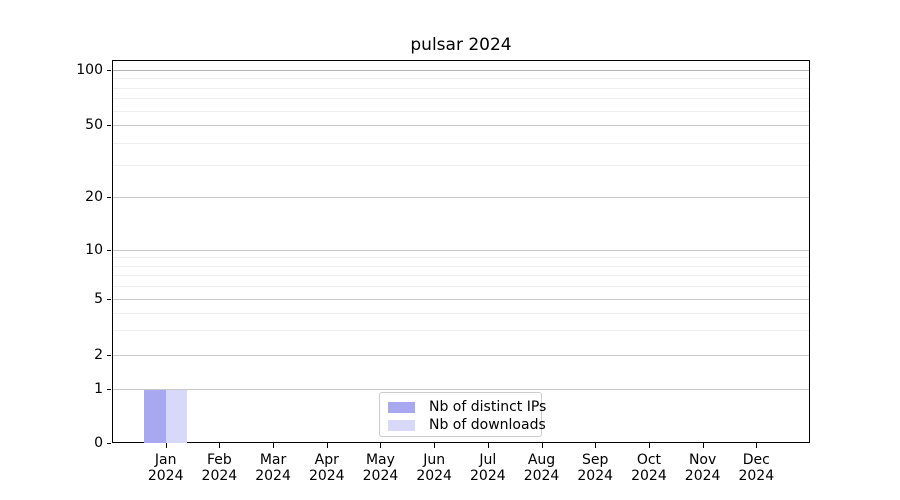 The image size is (900, 500). What do you see at coordinates (756, 468) in the screenshot?
I see `x-tick-label: Dec 2024` at bounding box center [756, 468].